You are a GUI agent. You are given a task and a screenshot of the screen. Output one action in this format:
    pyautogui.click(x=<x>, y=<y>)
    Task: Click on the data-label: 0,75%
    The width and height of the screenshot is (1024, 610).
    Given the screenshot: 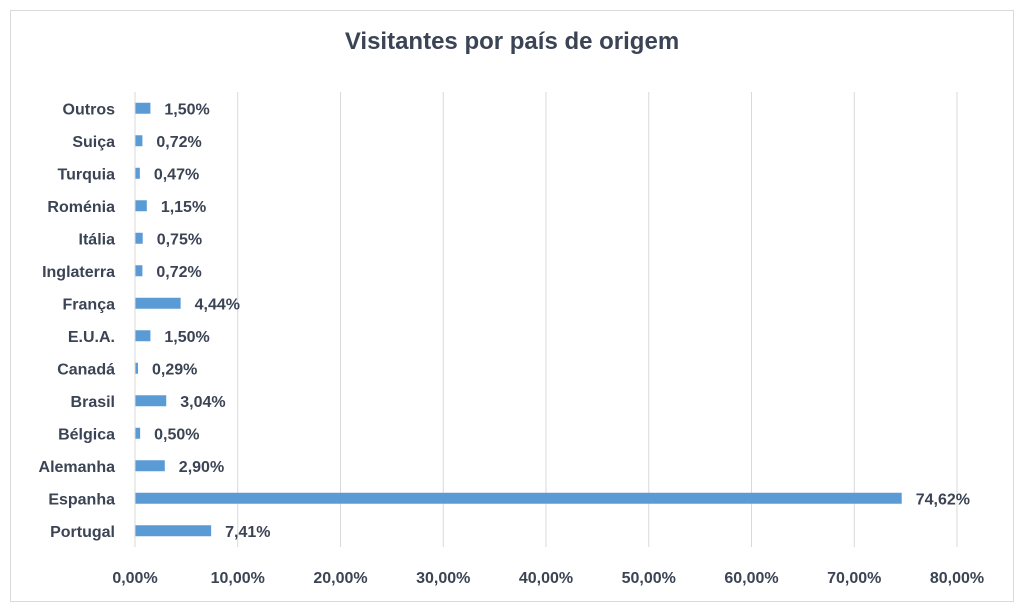 What is the action you would take?
    pyautogui.click(x=179, y=239)
    